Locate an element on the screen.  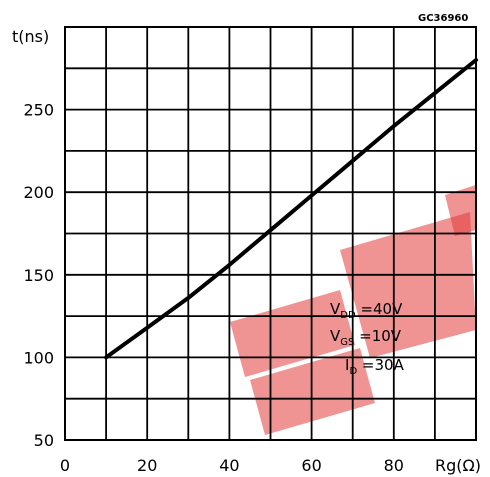
y-tick-label: 250 is located at coordinates (38, 110).